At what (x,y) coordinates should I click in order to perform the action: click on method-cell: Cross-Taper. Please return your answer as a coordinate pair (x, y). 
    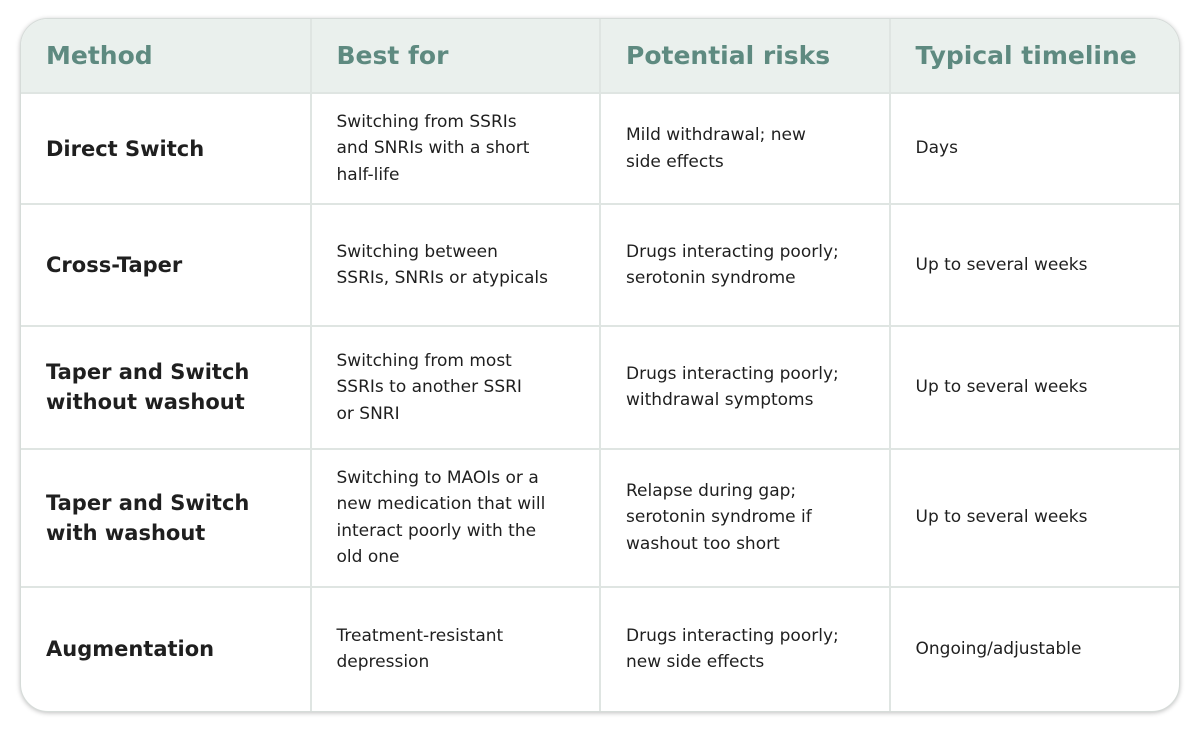
    Looking at the image, I should click on (166, 265).